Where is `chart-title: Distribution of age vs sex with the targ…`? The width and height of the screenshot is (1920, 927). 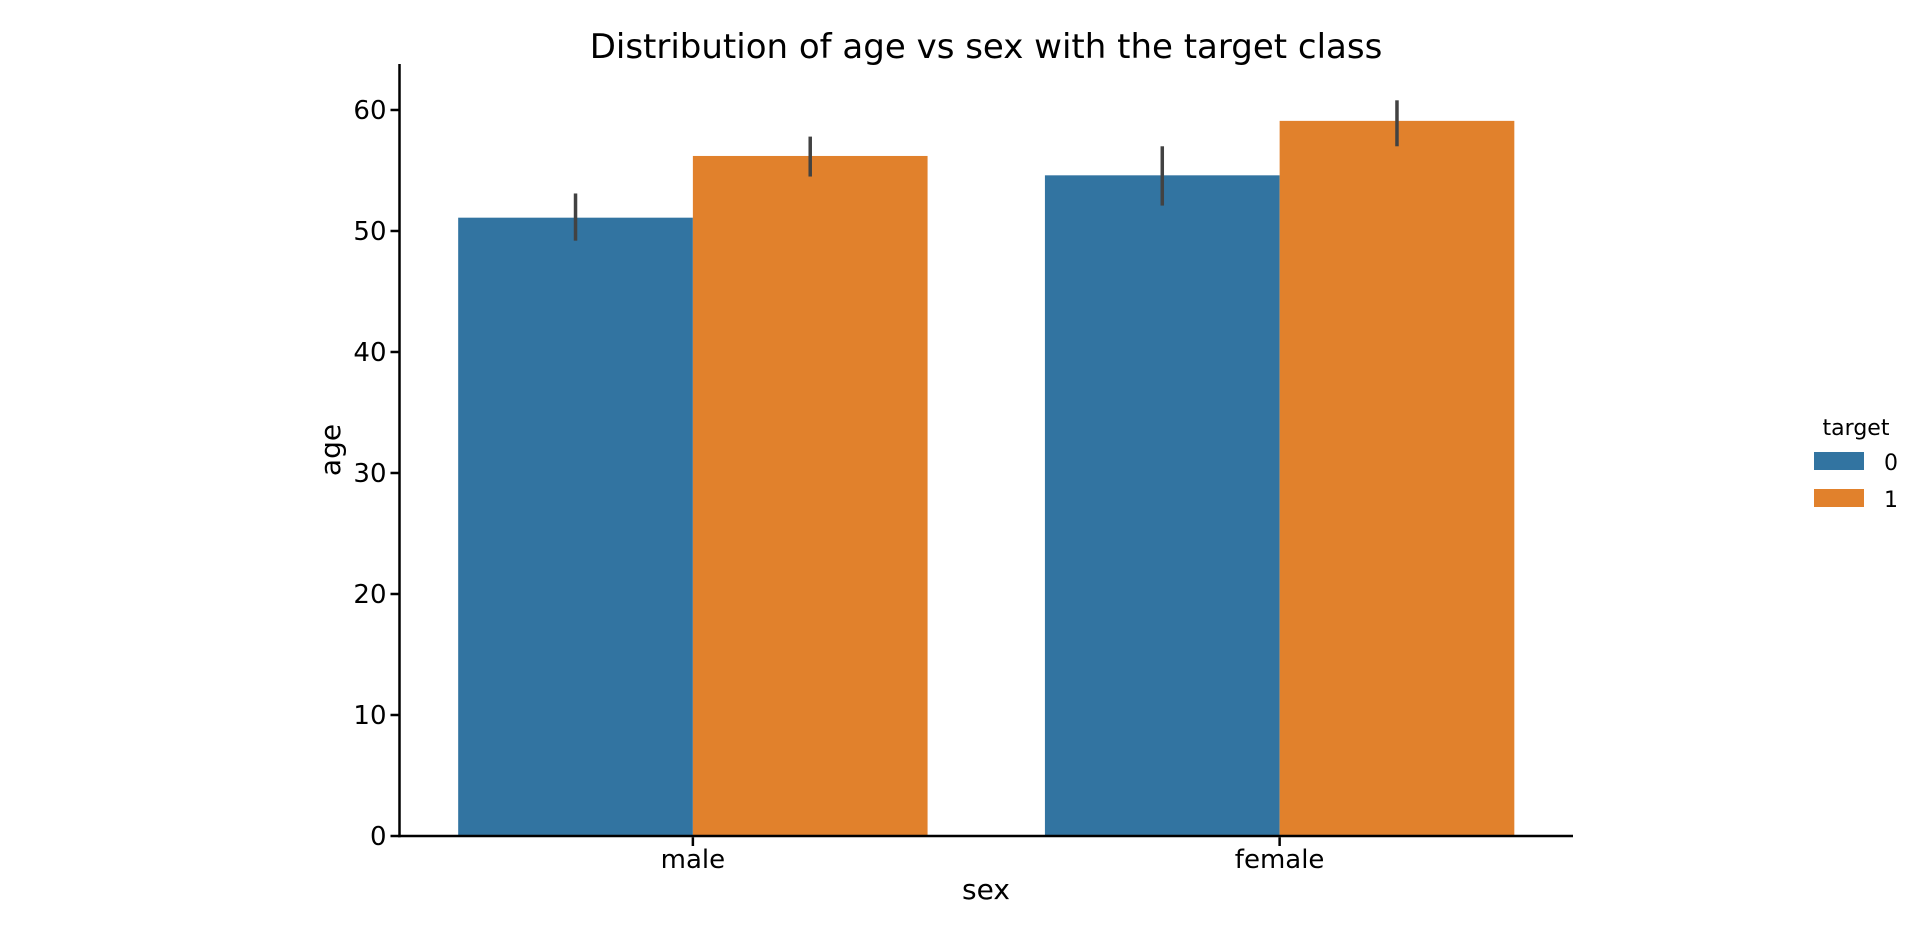
chart-title: Distribution of age vs sex with the targ… is located at coordinates (986, 47).